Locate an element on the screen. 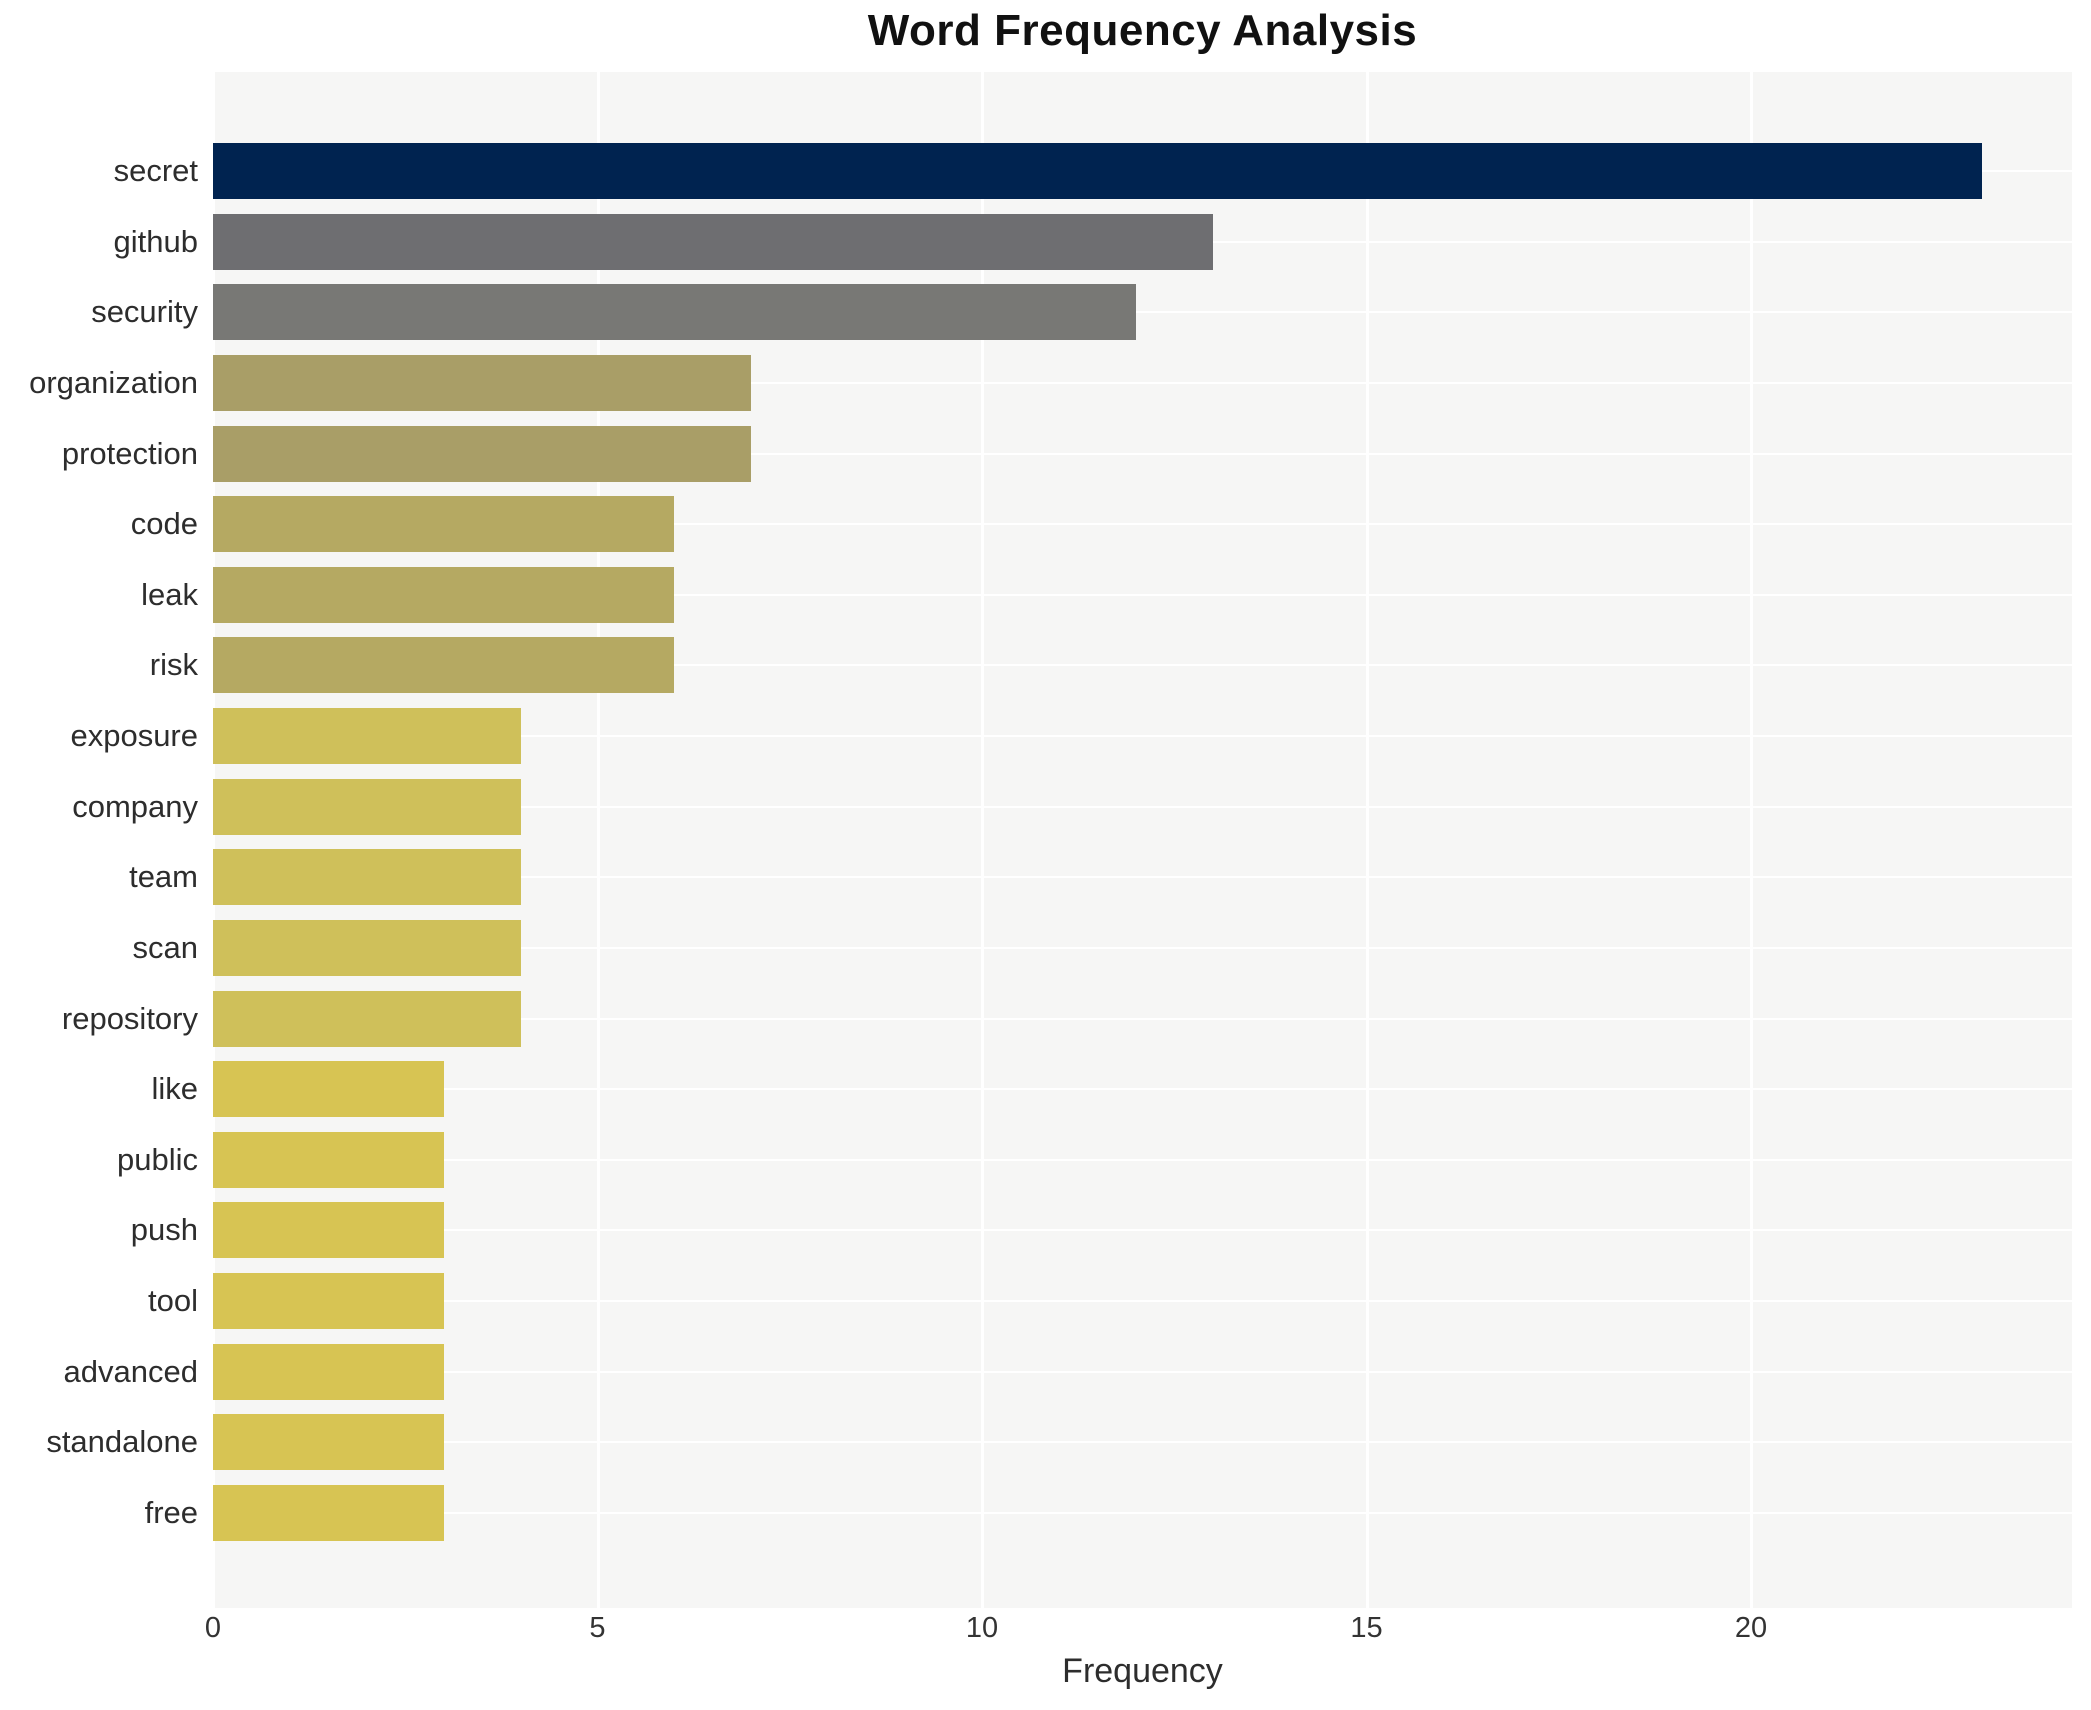 The image size is (2091, 1710). bar-code is located at coordinates (444, 524).